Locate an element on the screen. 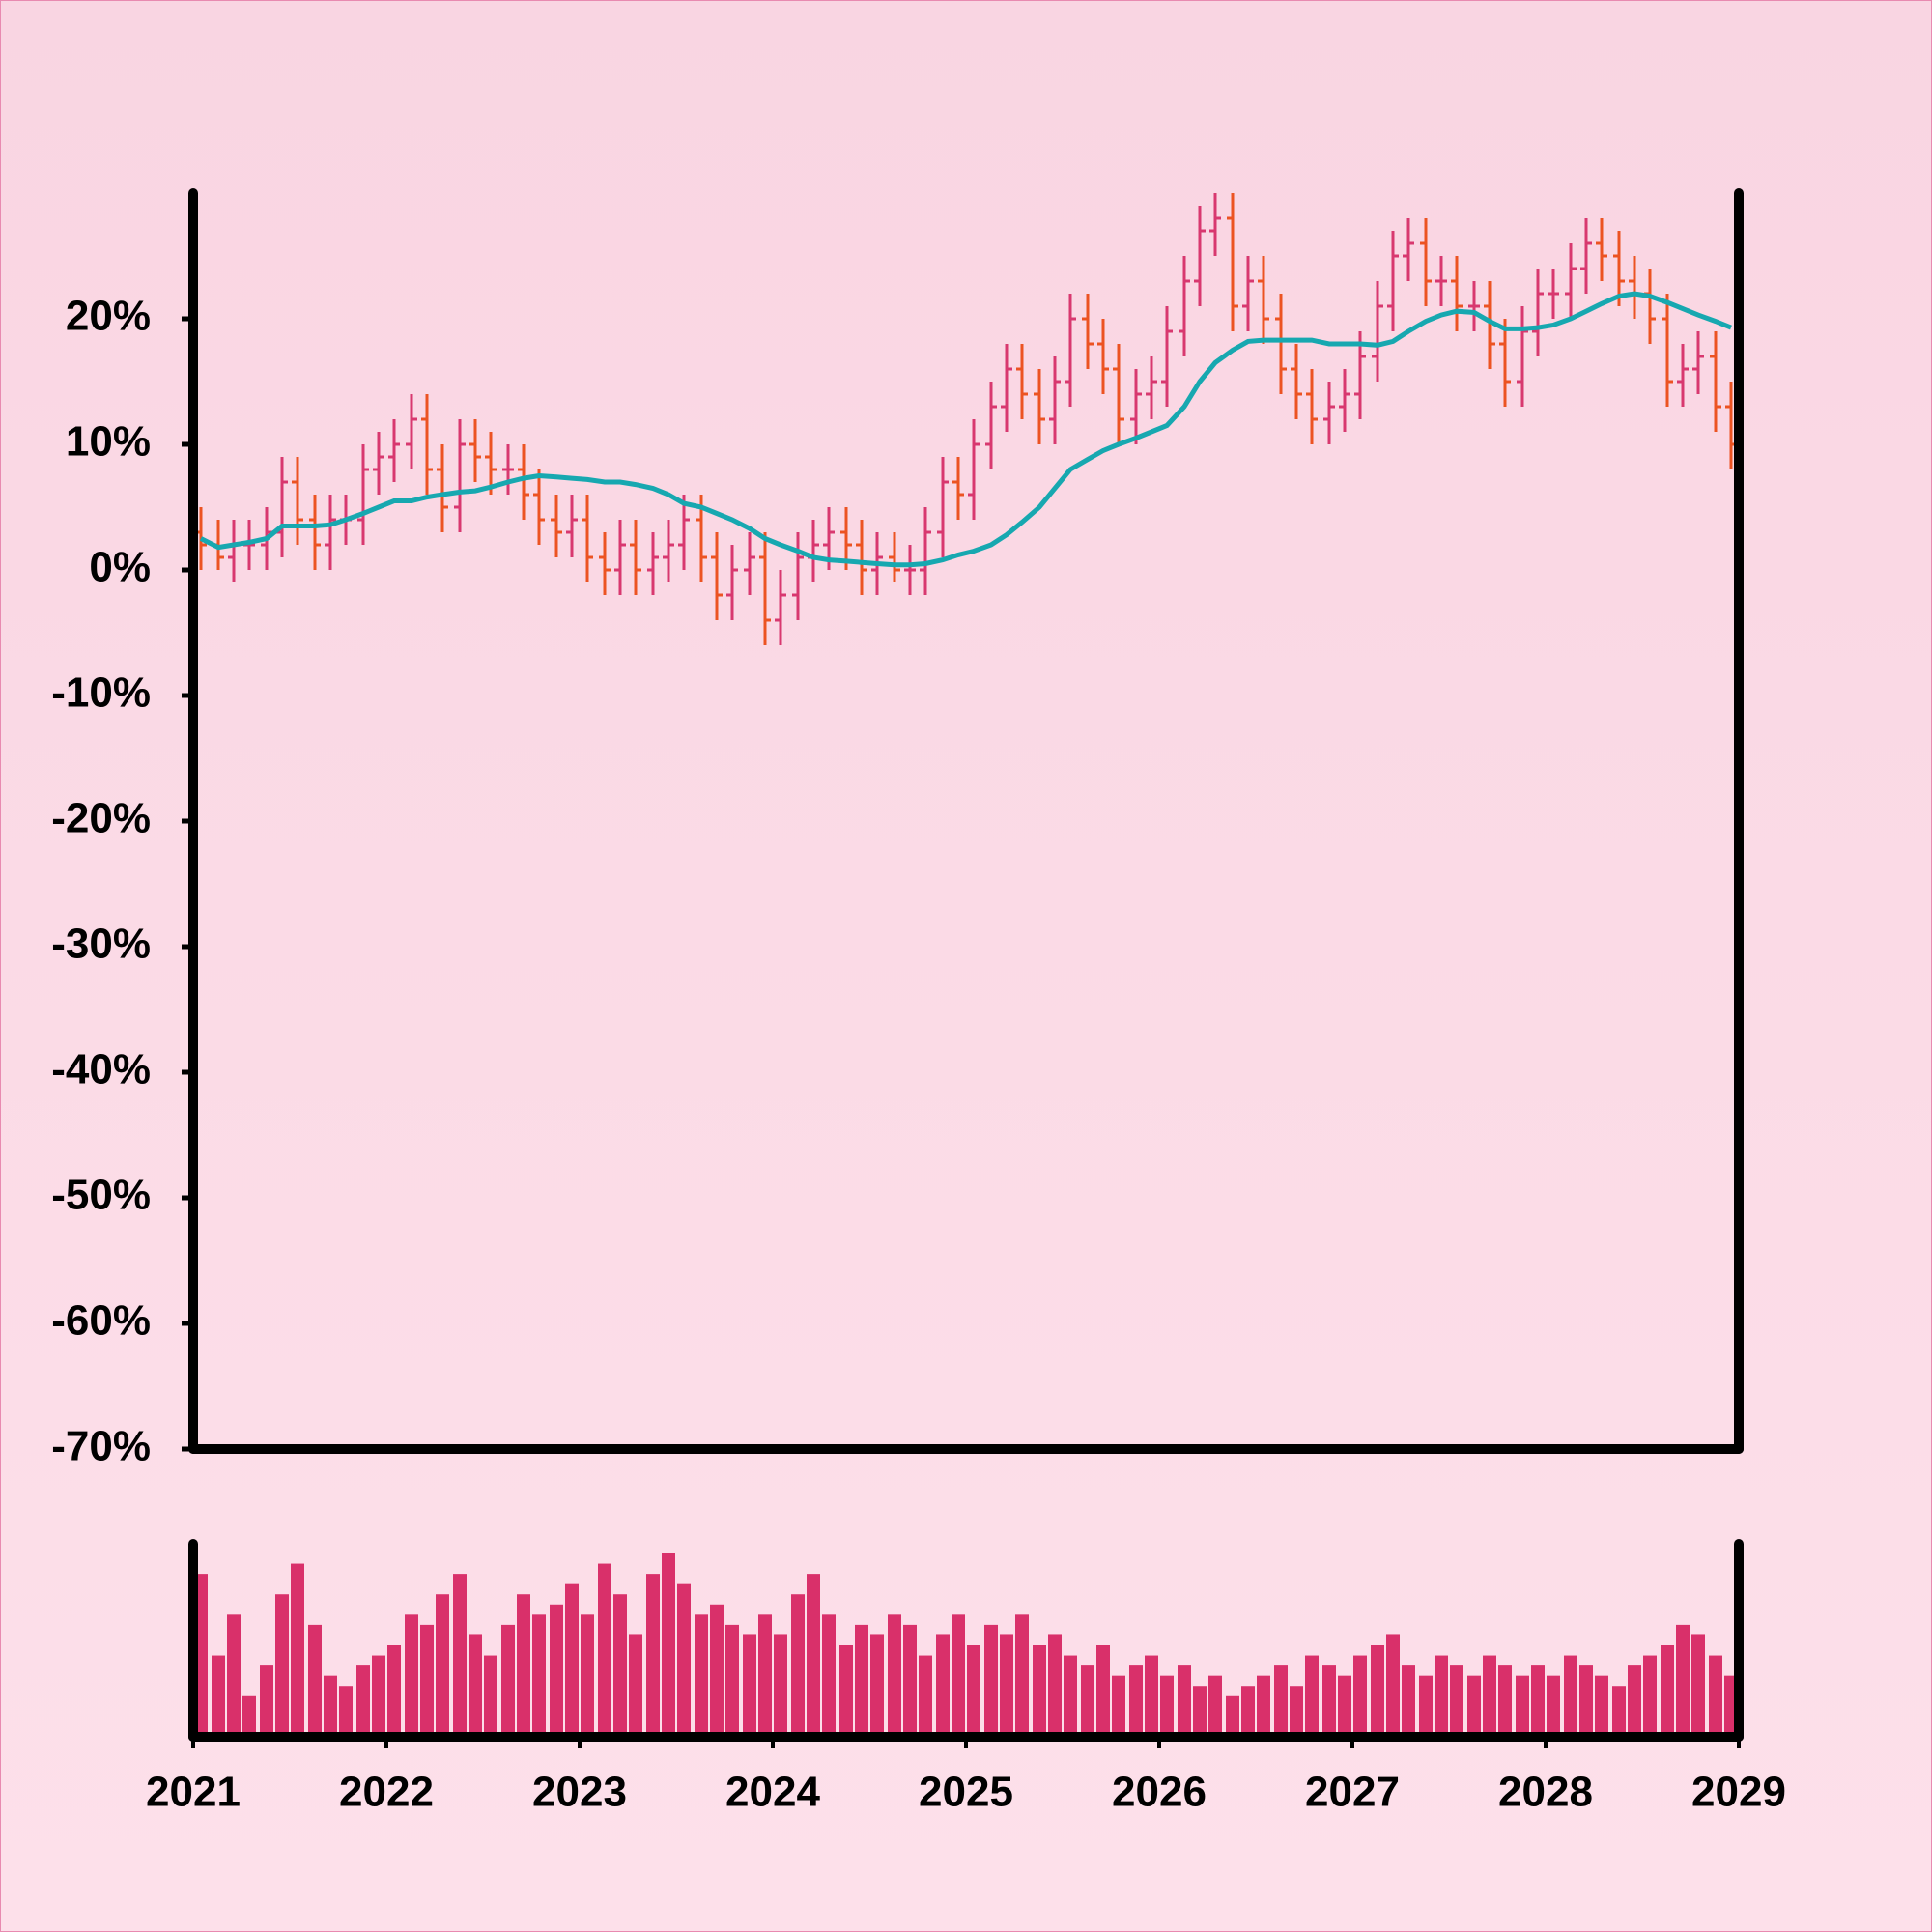  x-tick-label: 2026 is located at coordinates (1159, 1792).